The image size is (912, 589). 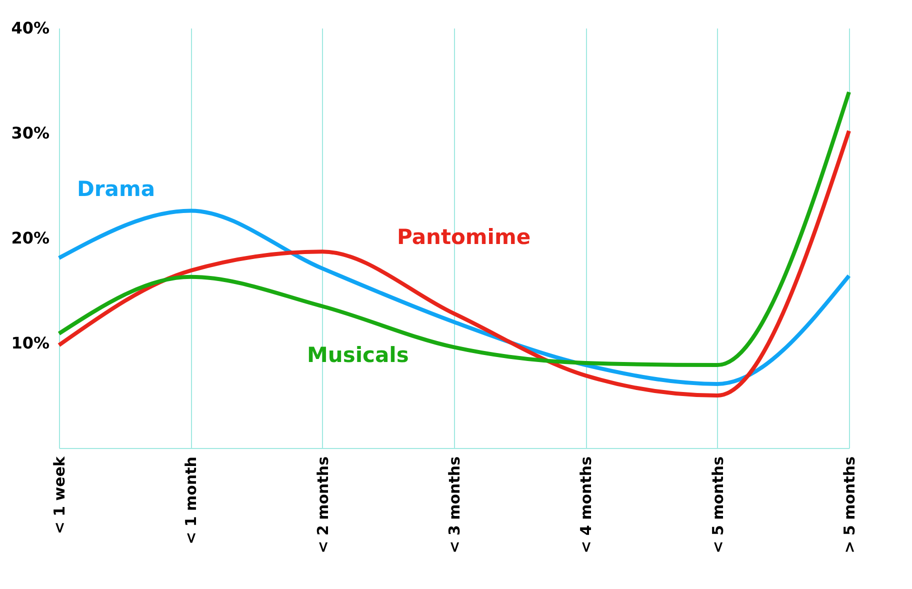 I want to click on y-tick-label: 10%, so click(x=30, y=343).